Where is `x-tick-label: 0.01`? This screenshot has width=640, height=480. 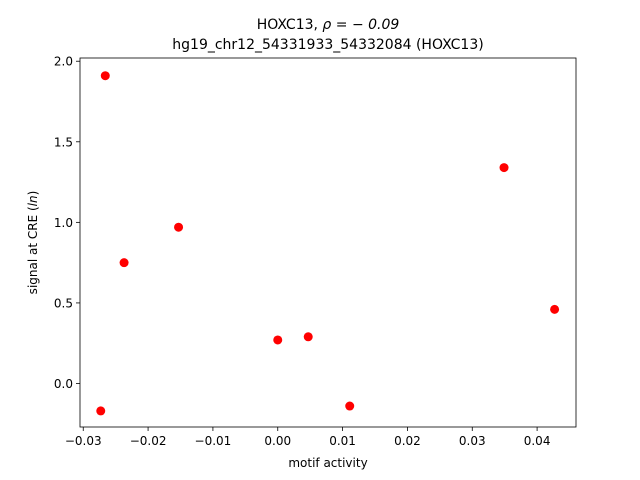
x-tick-label: 0.01 is located at coordinates (342, 441).